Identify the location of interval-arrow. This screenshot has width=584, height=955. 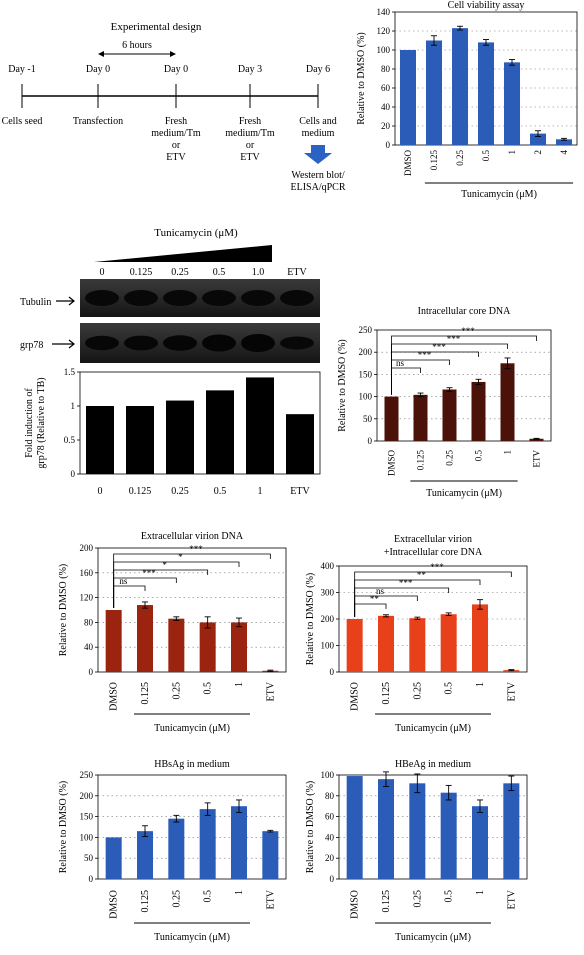
(137, 54).